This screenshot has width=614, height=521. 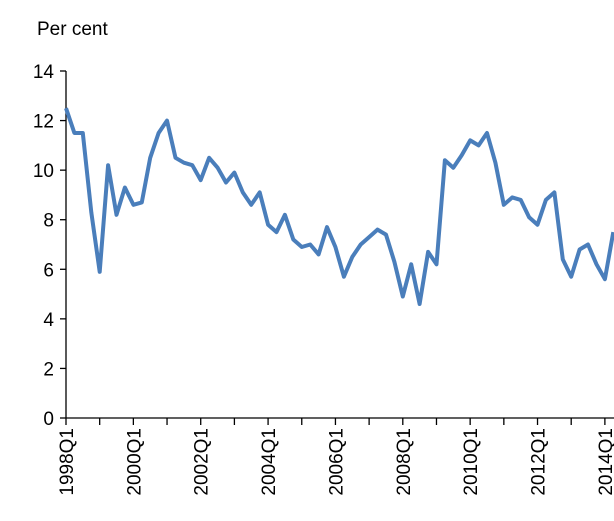 What do you see at coordinates (48, 320) in the screenshot?
I see `y-tick-label: 4` at bounding box center [48, 320].